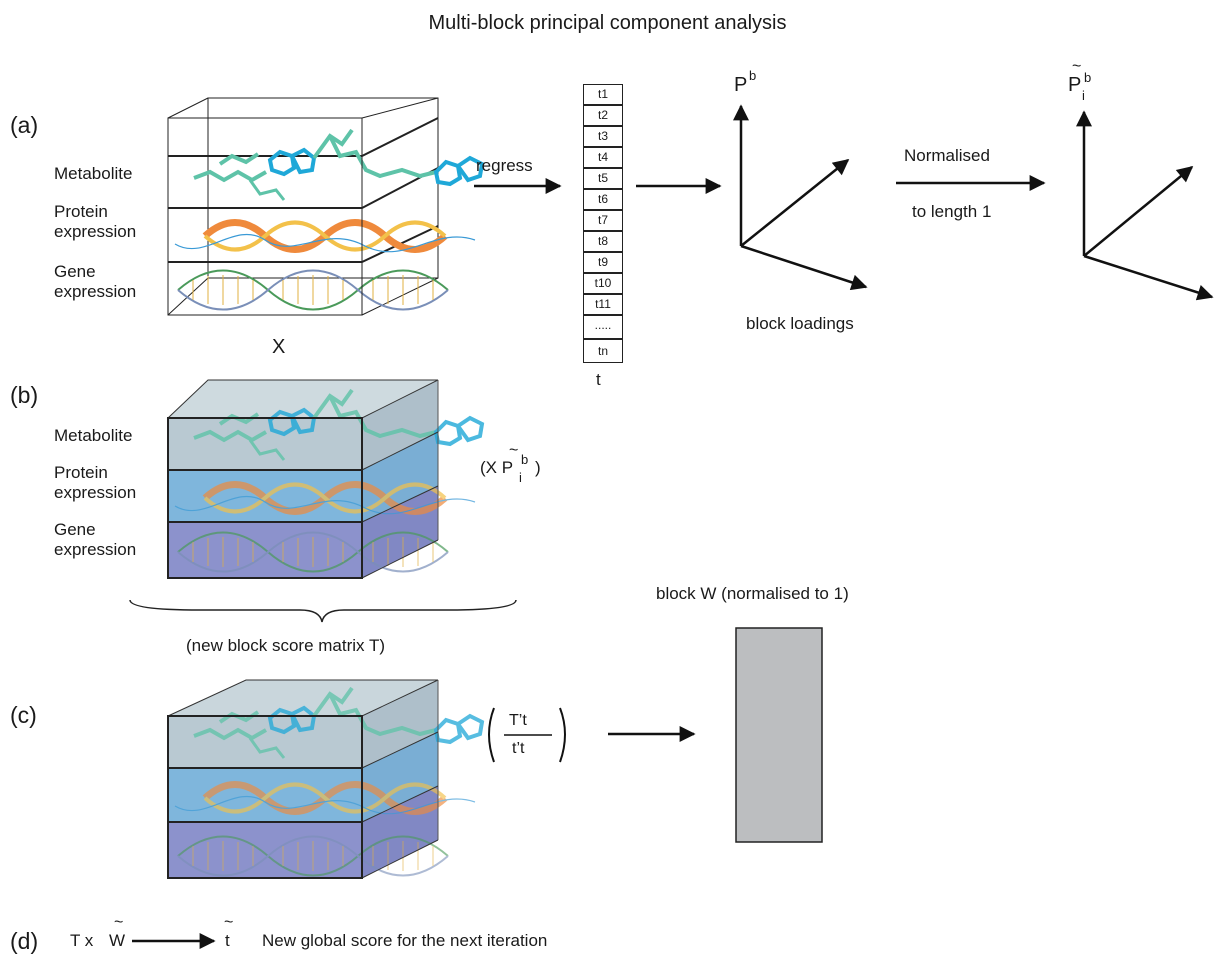  What do you see at coordinates (24, 125) in the screenshot?
I see `panel-label-a: (a)` at bounding box center [24, 125].